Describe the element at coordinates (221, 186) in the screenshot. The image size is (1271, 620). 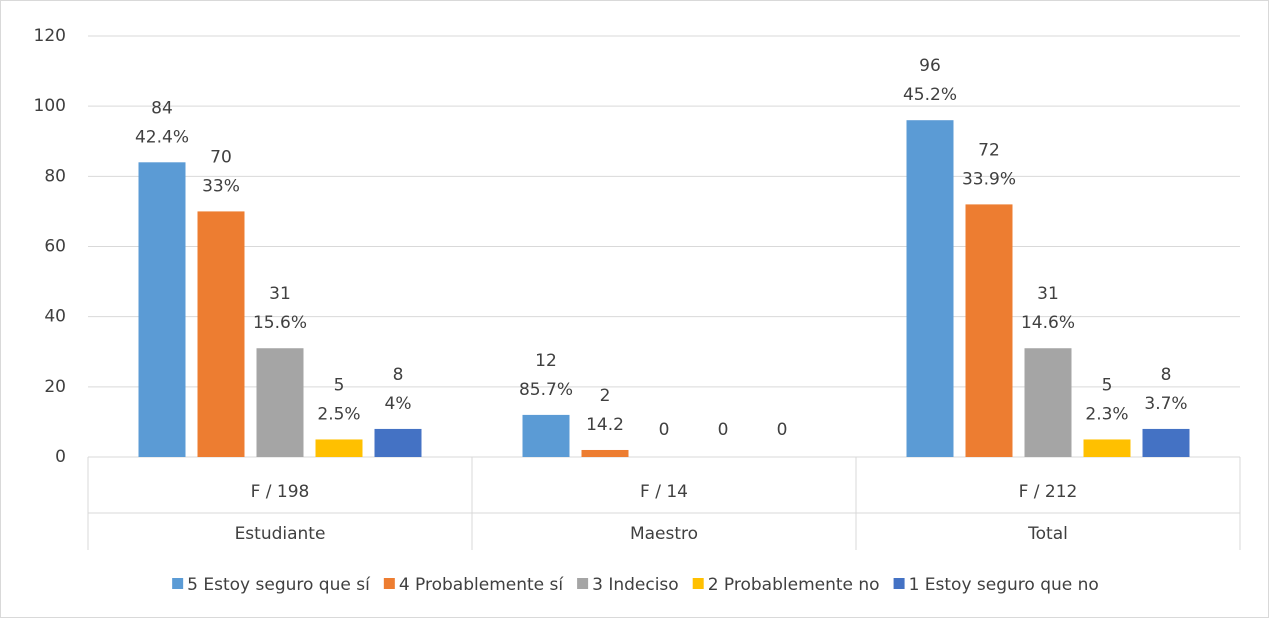
I see `data-label-percent: 33%` at that location.